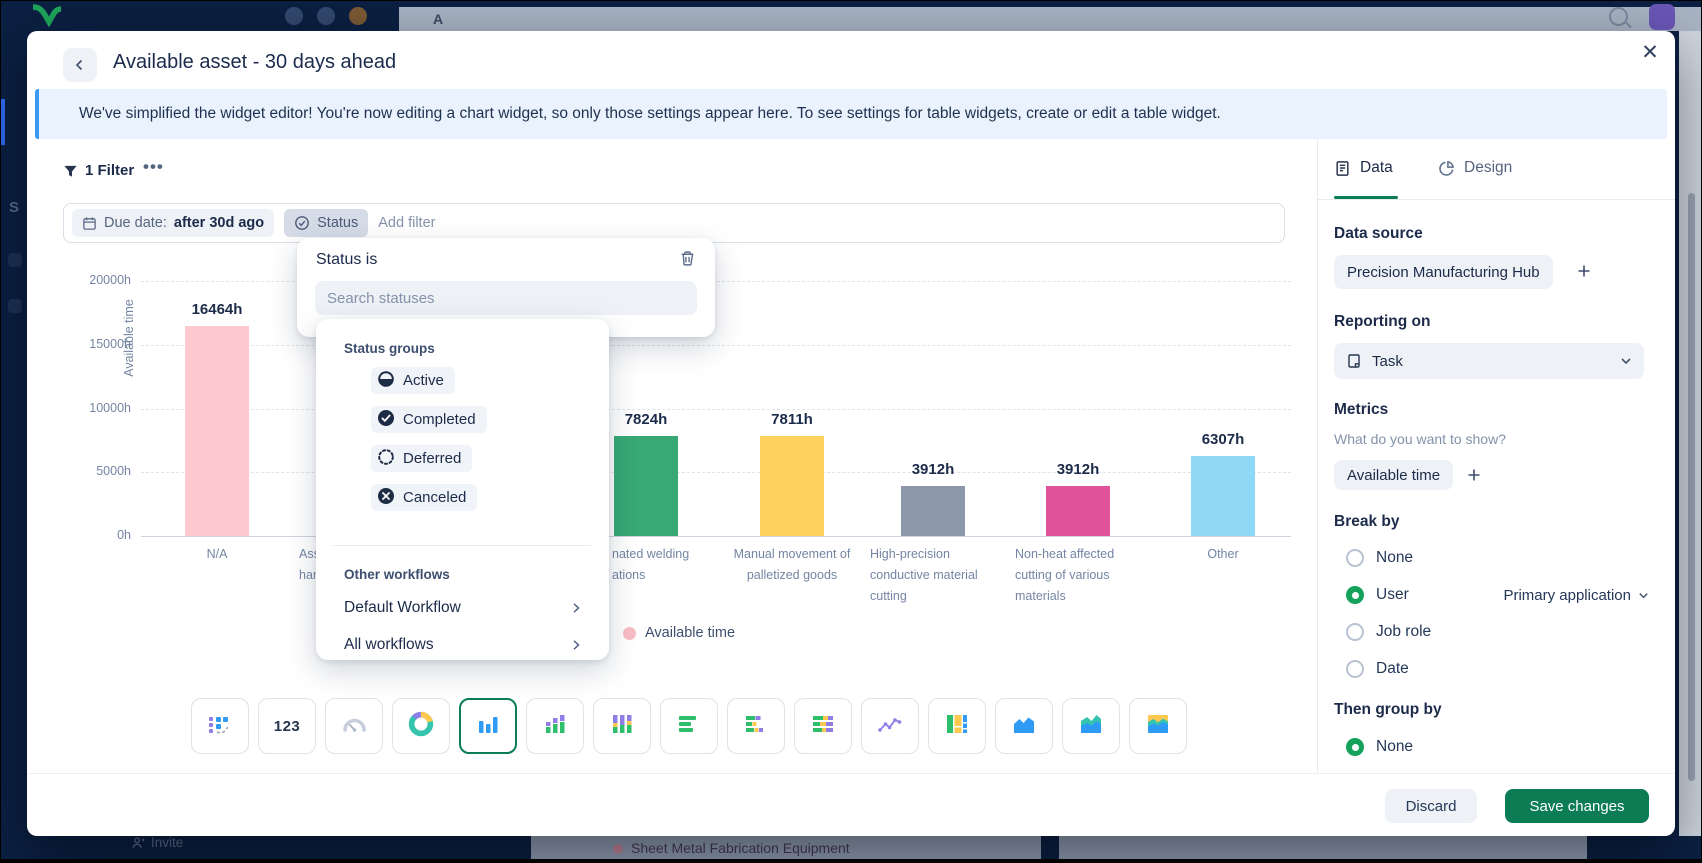 This screenshot has width=1702, height=863. What do you see at coordinates (110, 280) in the screenshot?
I see `y-tick-label: 20000h` at bounding box center [110, 280].